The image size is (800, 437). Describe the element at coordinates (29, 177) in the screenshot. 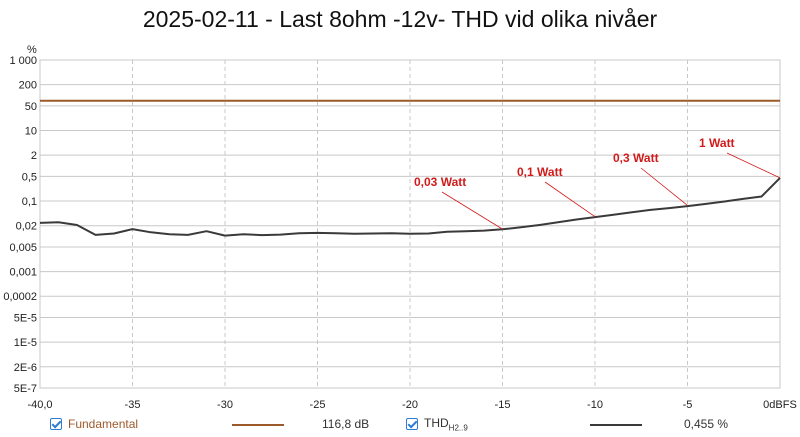

I see `y-tick-label: 0,5` at that location.